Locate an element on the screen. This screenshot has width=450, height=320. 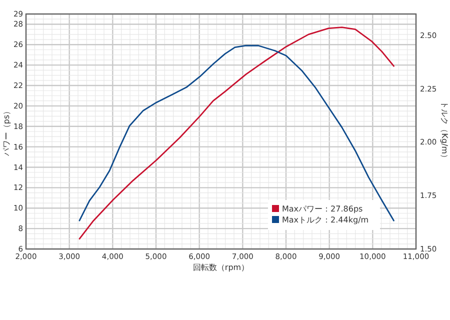
x-axis-title: 回転数（rpm） is located at coordinates (221, 267).